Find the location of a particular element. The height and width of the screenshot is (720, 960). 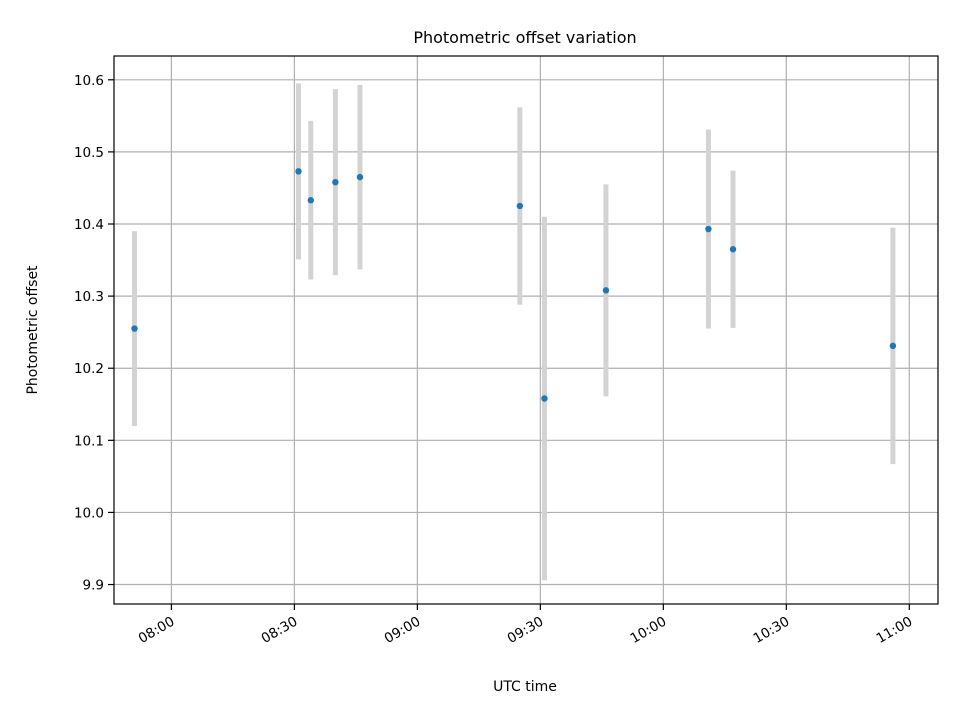

y-axis: 9.9 10.0 10.1 10.2 10.3 10.4 10.5 10.6 is located at coordinates (94, 333).